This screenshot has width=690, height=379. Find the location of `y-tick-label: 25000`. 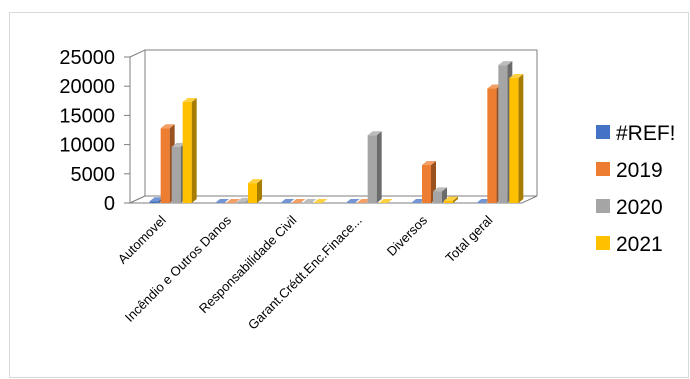

y-tick-label: 25000 is located at coordinates (87, 58).